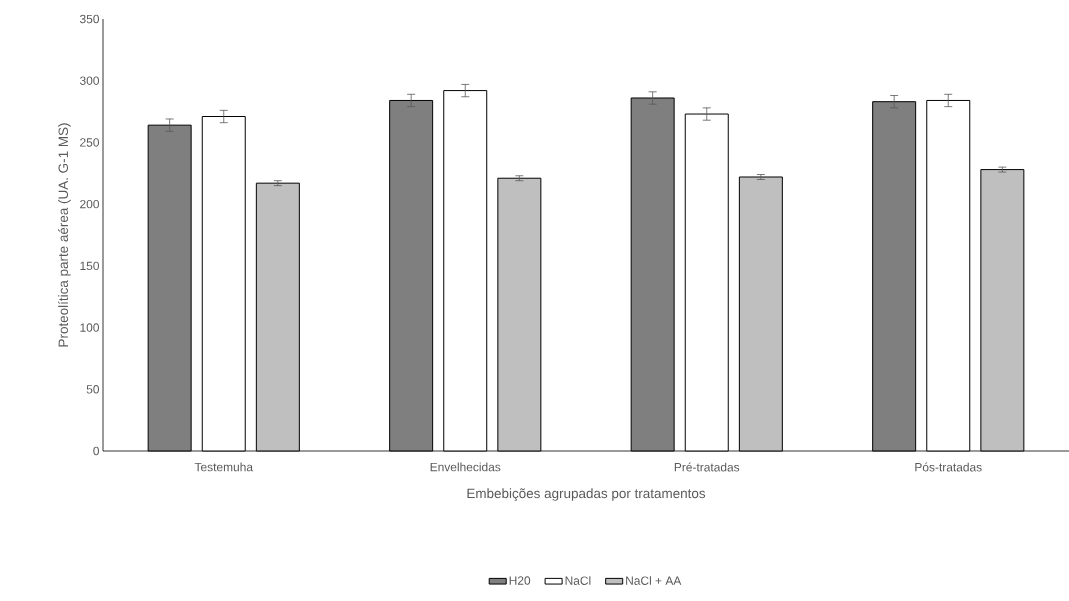  What do you see at coordinates (90, 327) in the screenshot?
I see `y-tick-label: 100` at bounding box center [90, 327].